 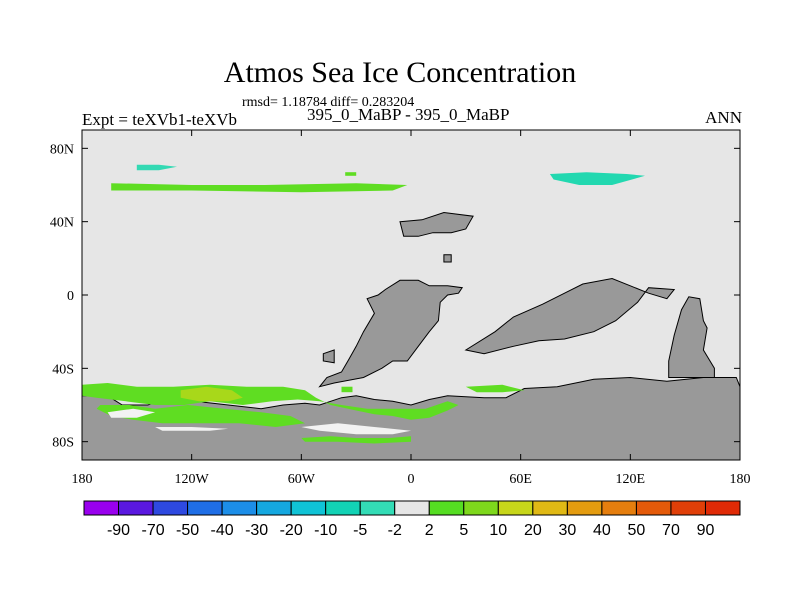 I want to click on y-tick-label-3: 40S, so click(x=63, y=369).